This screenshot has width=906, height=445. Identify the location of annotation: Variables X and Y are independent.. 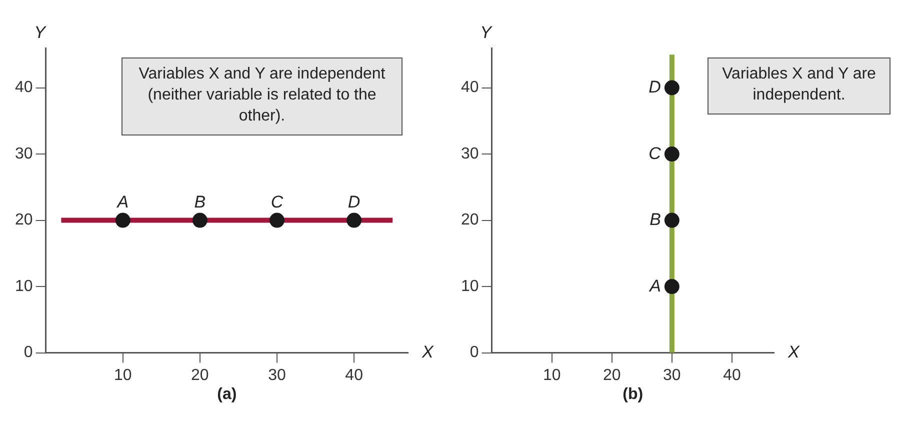
(799, 84).